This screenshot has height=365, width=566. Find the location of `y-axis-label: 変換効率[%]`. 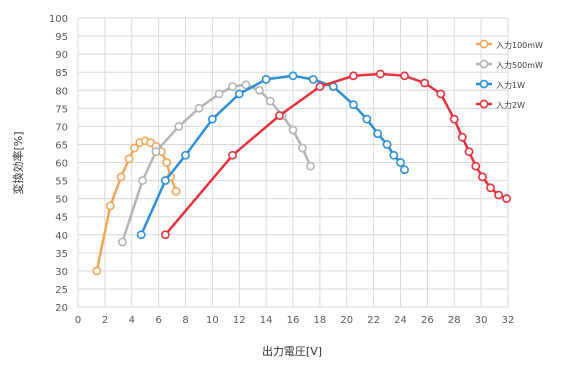

y-axis-label: 変換効率[%] is located at coordinates (18, 162).